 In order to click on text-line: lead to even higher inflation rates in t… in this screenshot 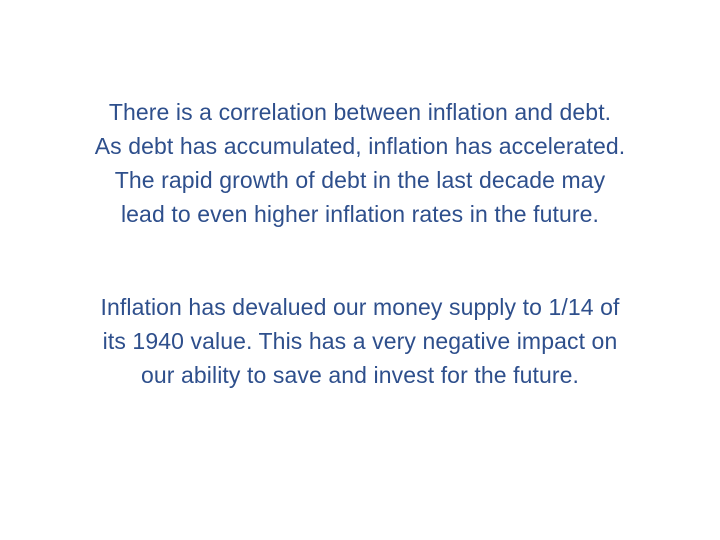, I will do `click(360, 214)`.